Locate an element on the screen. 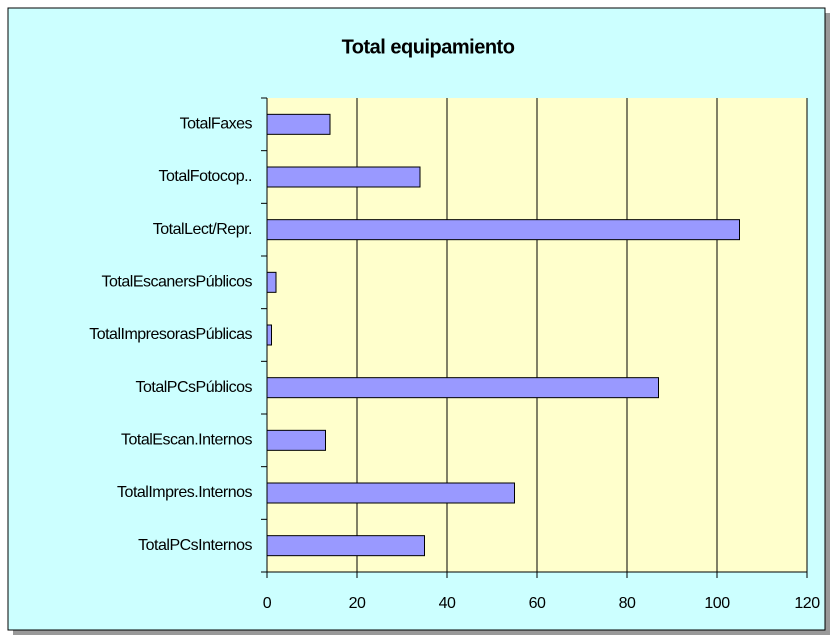  x-tick-label: 20 is located at coordinates (357, 603).